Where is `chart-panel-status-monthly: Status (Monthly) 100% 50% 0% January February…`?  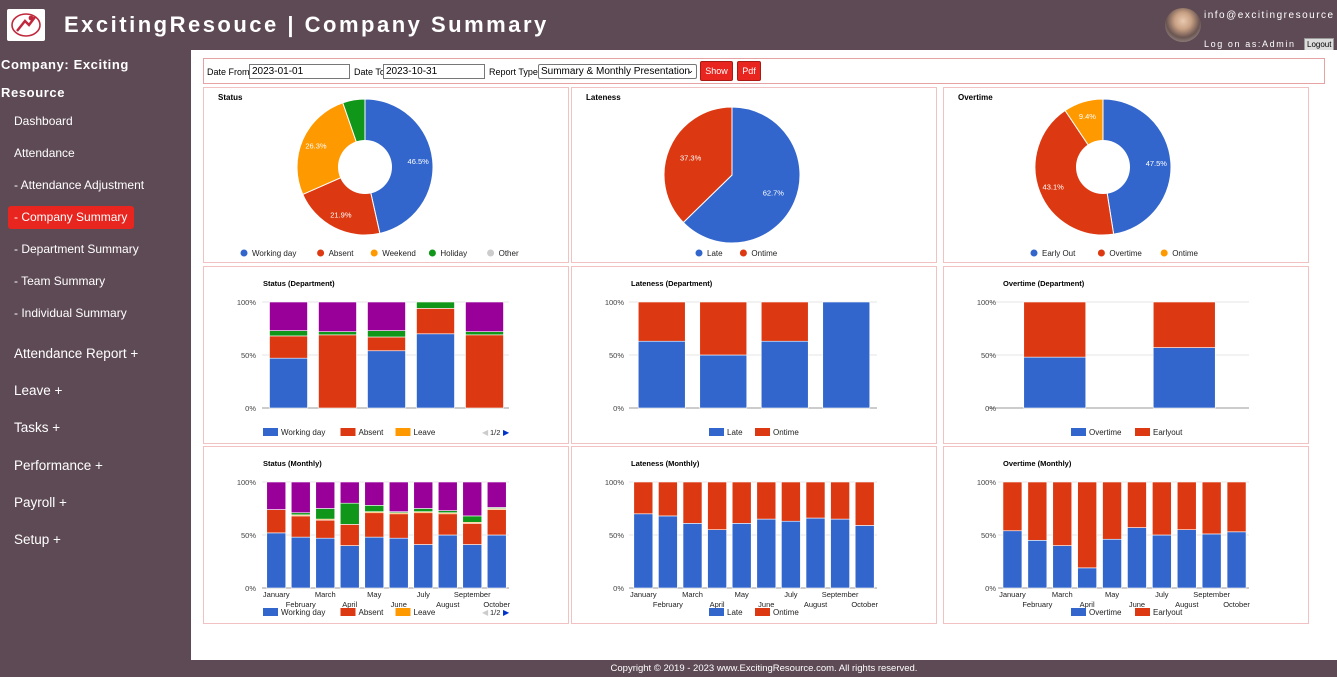
chart-panel-status-monthly: Status (Monthly) 100% 50% 0% January February… is located at coordinates (386, 535).